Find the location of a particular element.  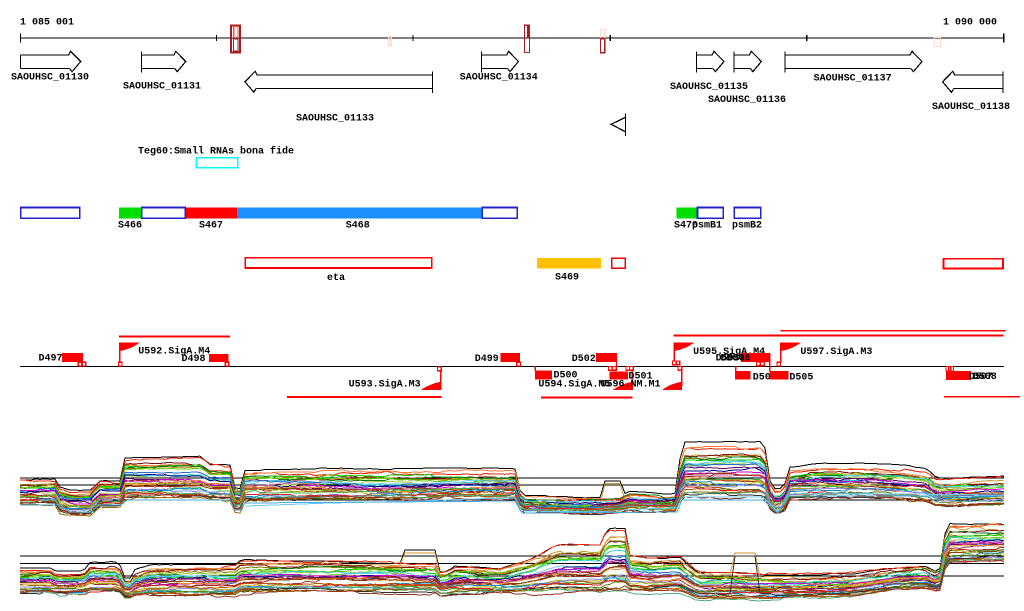

svg-text: 1 090 000 is located at coordinates (970, 23).